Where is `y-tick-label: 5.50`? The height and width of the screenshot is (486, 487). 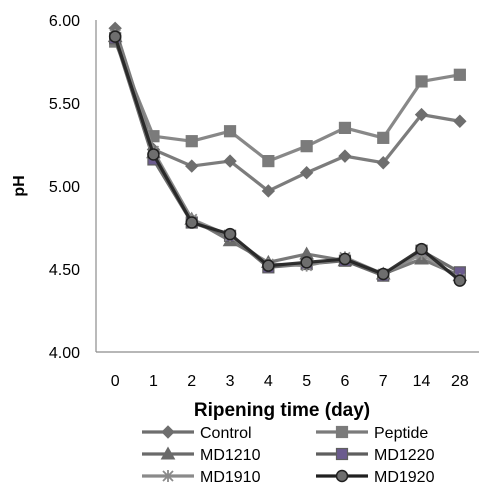
y-tick-label: 5.50 is located at coordinates (64, 104).